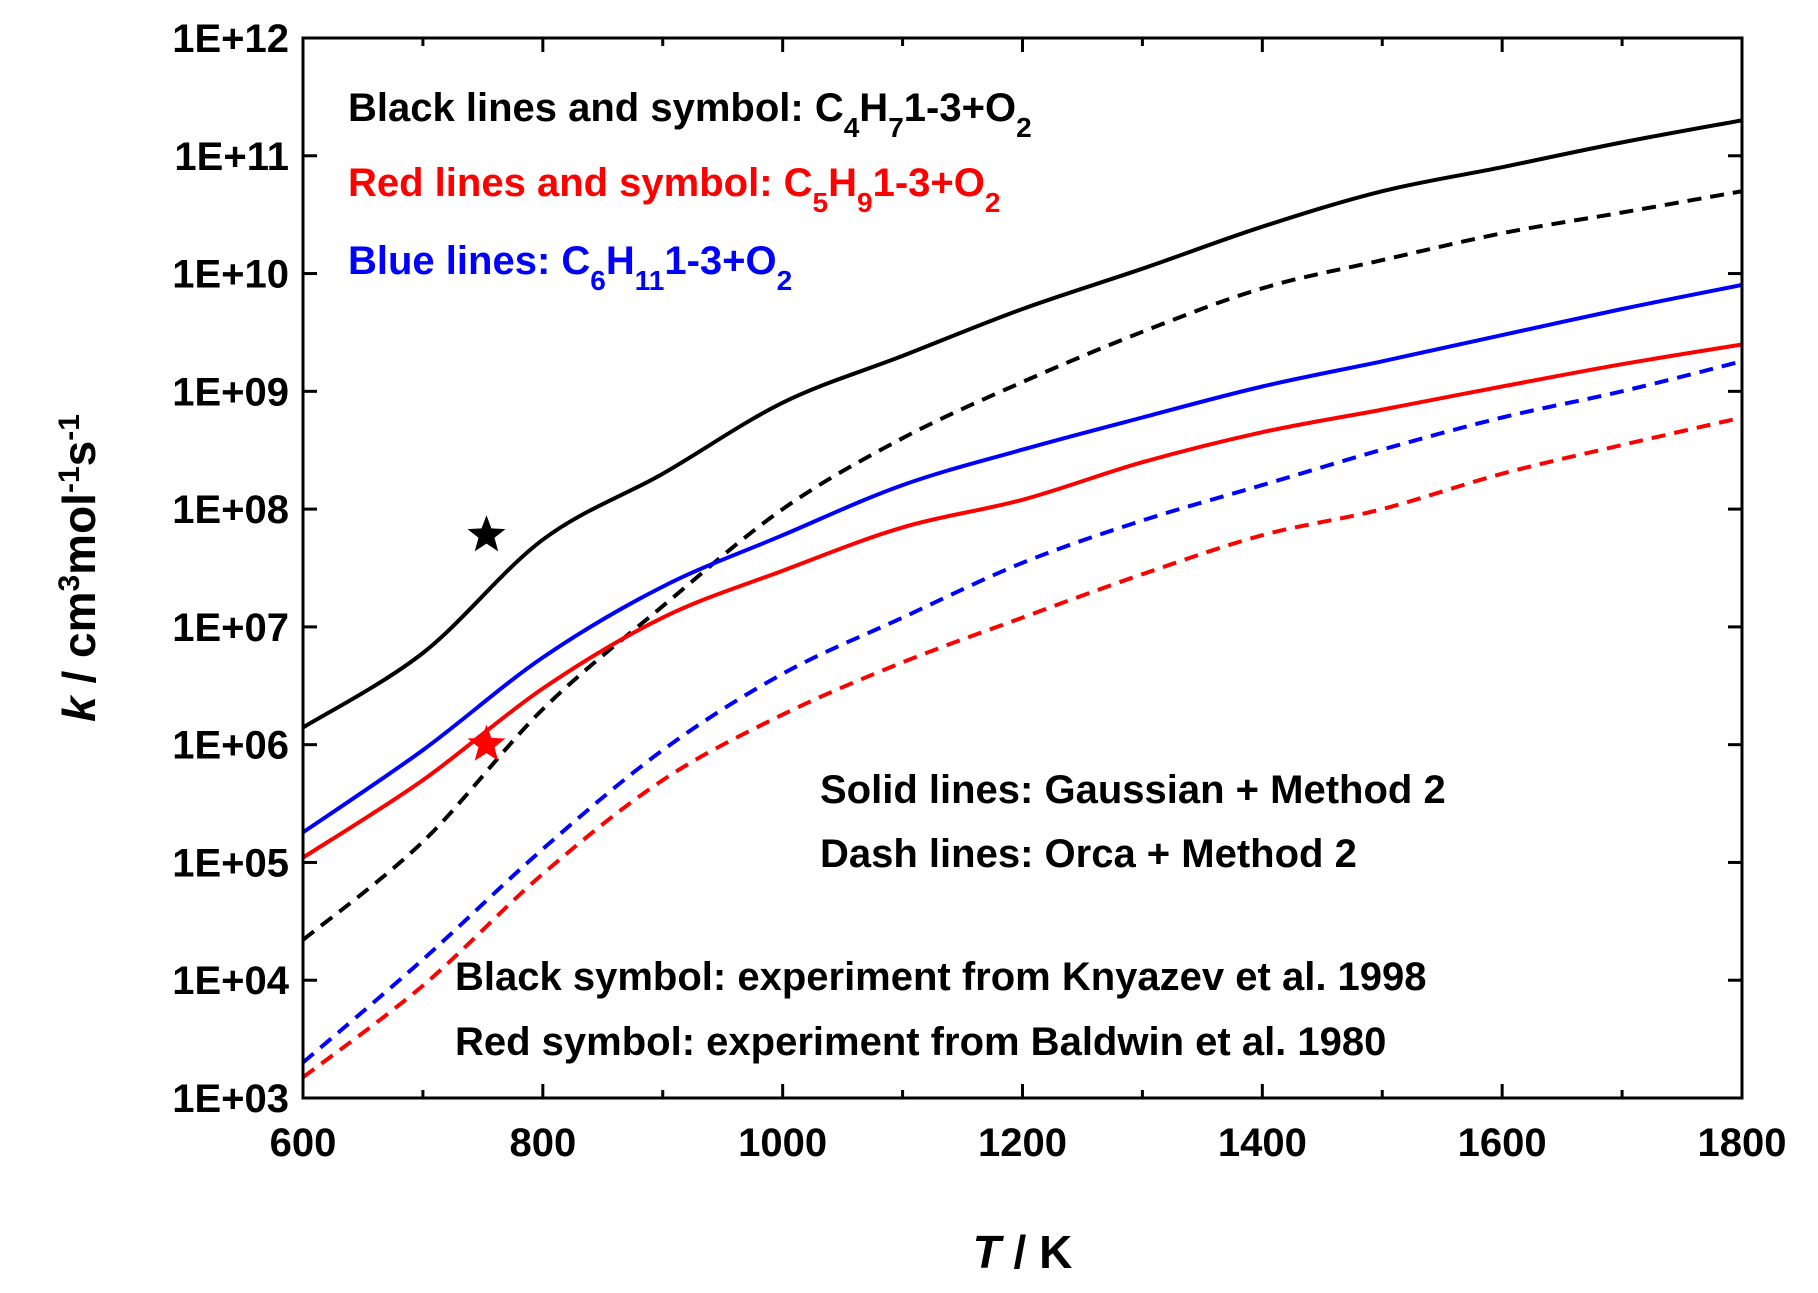  What do you see at coordinates (852, 127) in the screenshot?
I see `legend-subscript: 4` at bounding box center [852, 127].